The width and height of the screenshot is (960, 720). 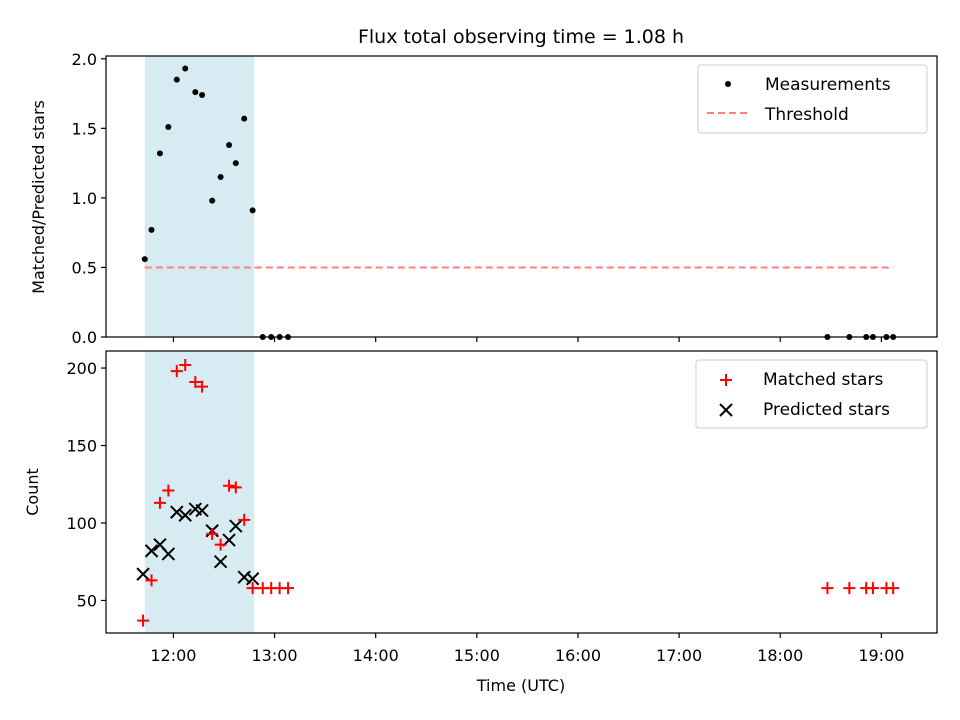 What do you see at coordinates (376, 655) in the screenshot?
I see `x-tick-label: 14:00` at bounding box center [376, 655].